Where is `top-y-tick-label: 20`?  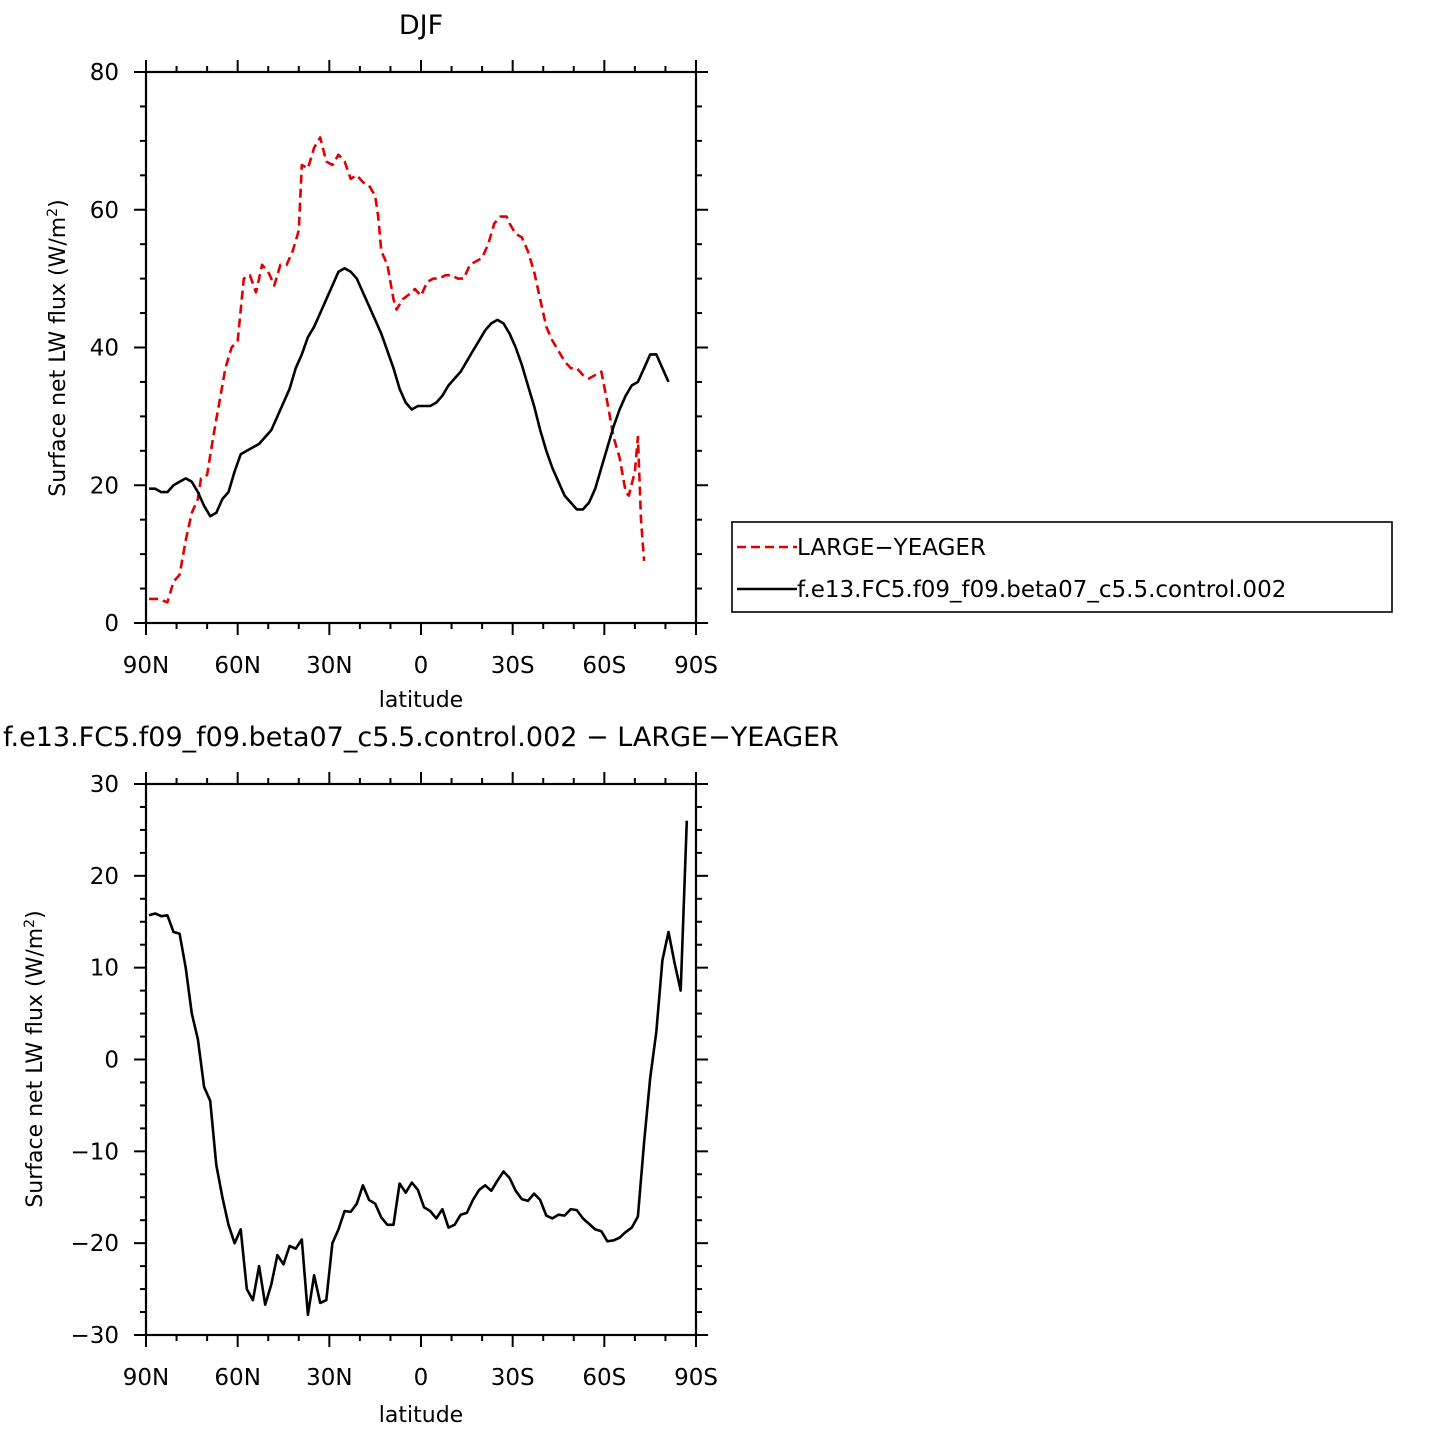 top-y-tick-label: 20 is located at coordinates (104, 486).